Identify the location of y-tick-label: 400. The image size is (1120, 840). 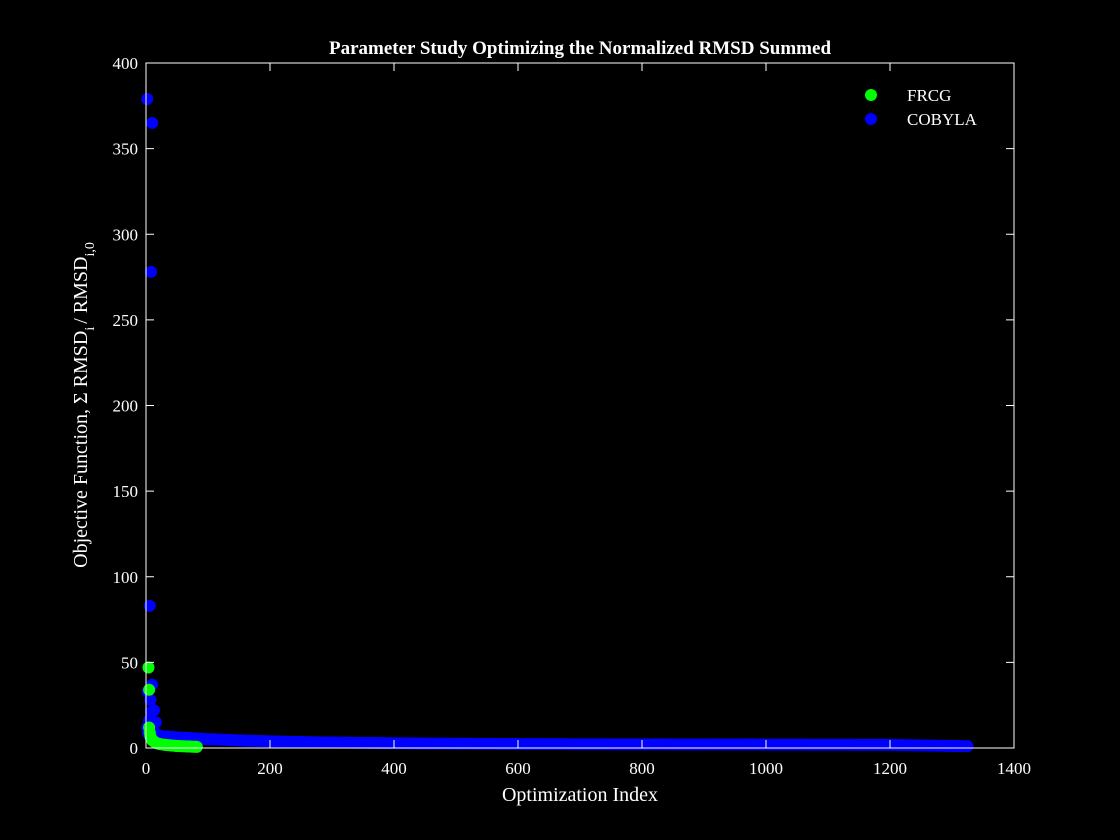
(126, 63).